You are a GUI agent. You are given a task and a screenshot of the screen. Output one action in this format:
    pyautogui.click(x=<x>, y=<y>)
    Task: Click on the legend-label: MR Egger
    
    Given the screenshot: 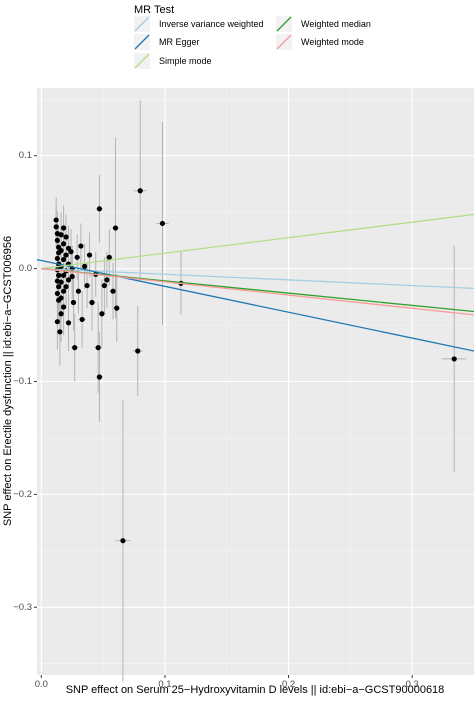 What is the action you would take?
    pyautogui.click(x=179, y=42)
    